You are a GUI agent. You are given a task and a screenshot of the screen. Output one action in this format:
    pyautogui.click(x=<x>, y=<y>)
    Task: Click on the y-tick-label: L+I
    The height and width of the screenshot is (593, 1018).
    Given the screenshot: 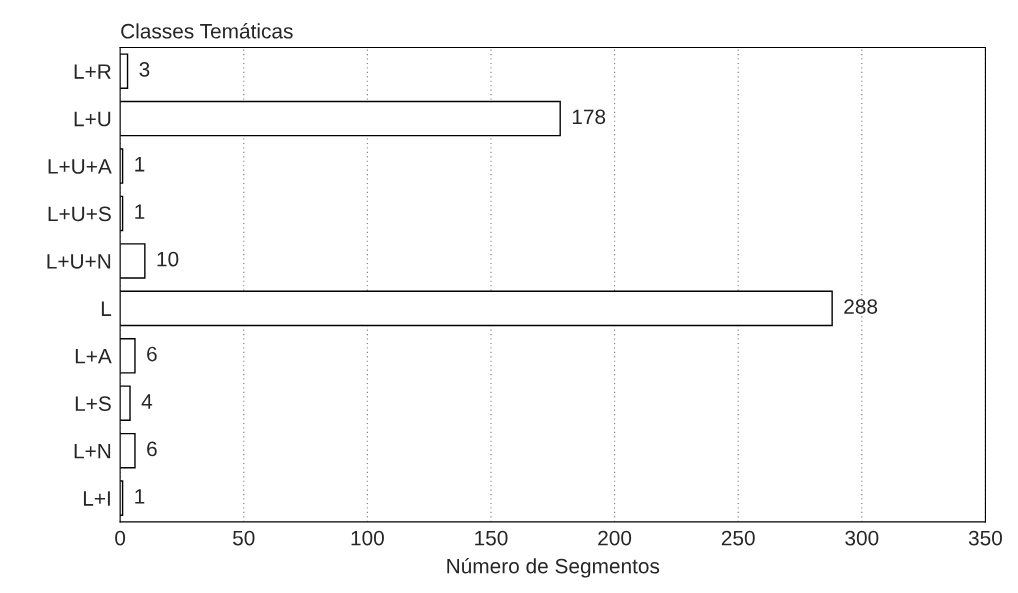 What is the action you would take?
    pyautogui.click(x=96, y=498)
    